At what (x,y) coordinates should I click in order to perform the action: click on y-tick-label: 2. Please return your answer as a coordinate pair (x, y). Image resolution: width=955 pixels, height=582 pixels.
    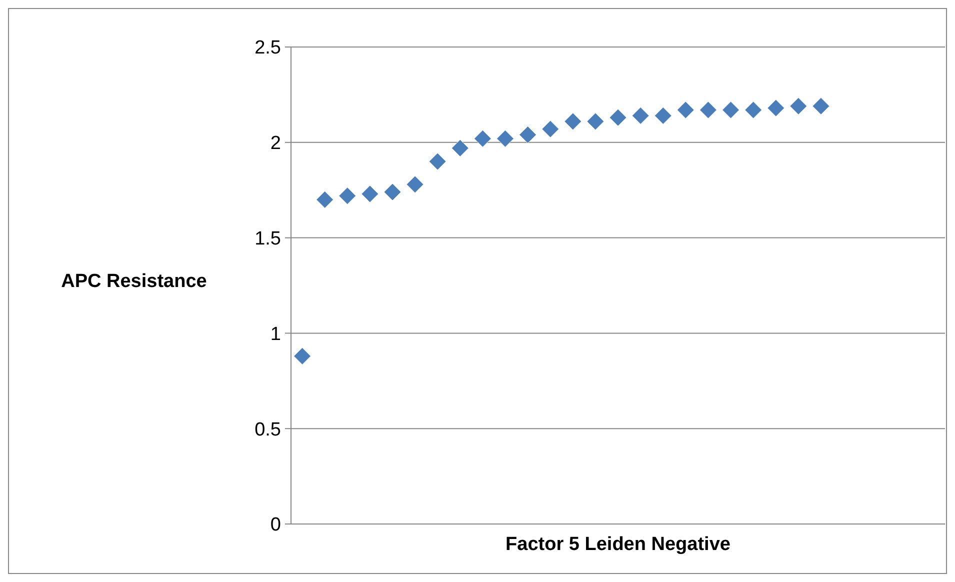
    Looking at the image, I should click on (275, 143).